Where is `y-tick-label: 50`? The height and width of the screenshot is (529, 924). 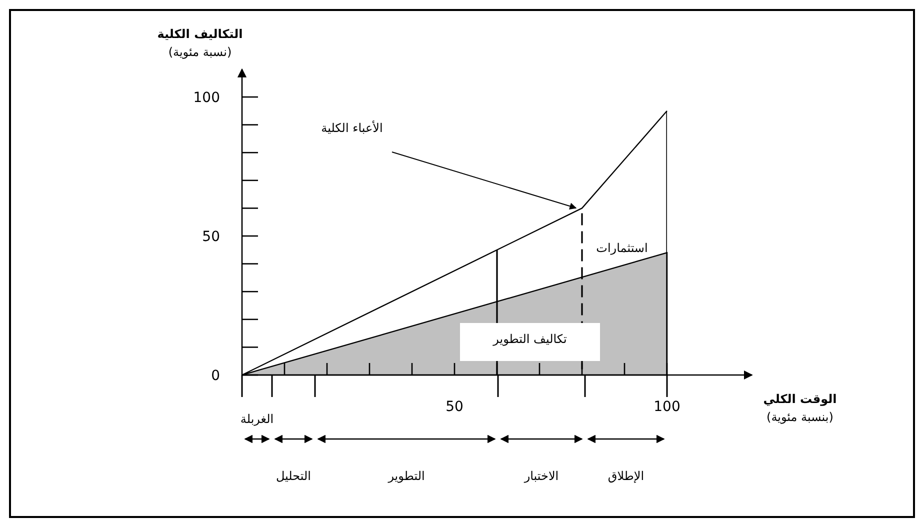
y-tick-label: 50 is located at coordinates (211, 237).